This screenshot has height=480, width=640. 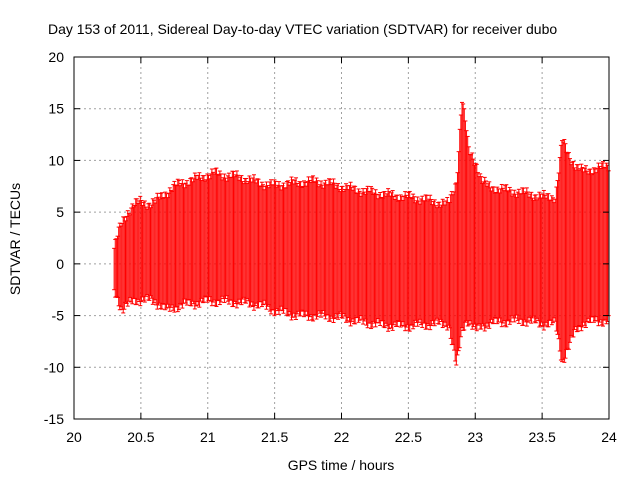 I want to click on x-tick-label: 21.5, so click(x=274, y=437).